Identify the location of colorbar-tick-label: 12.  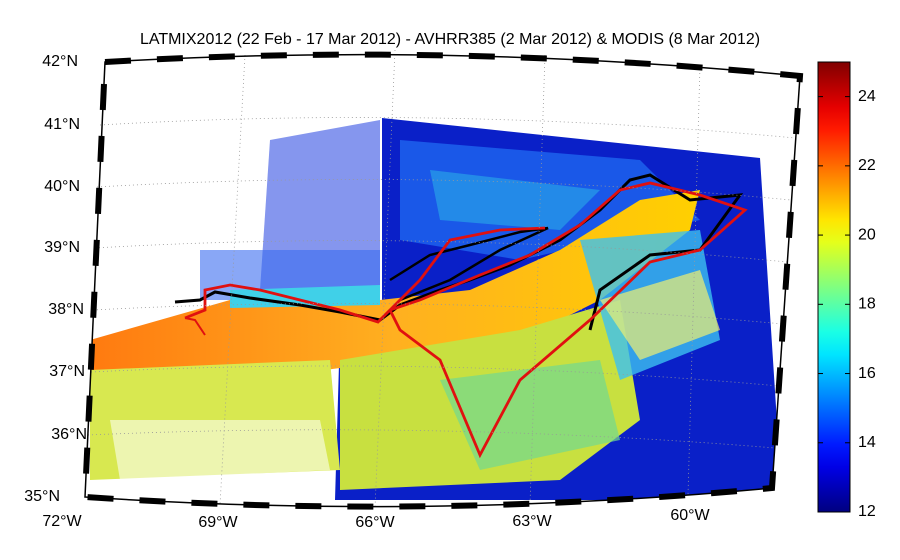
(867, 511).